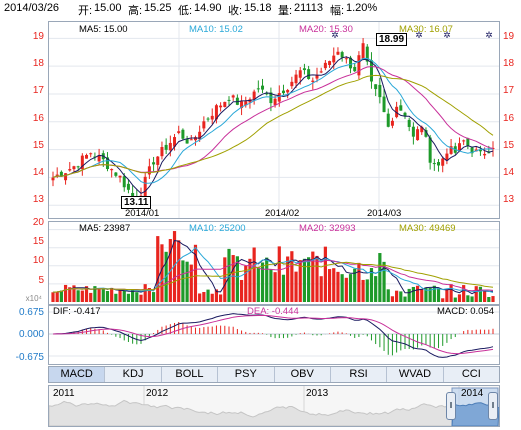 Image resolution: width=521 pixels, height=430 pixels. What do you see at coordinates (327, 228) in the screenshot?
I see `vol-ma20-legend: MA20: 32993` at bounding box center [327, 228].